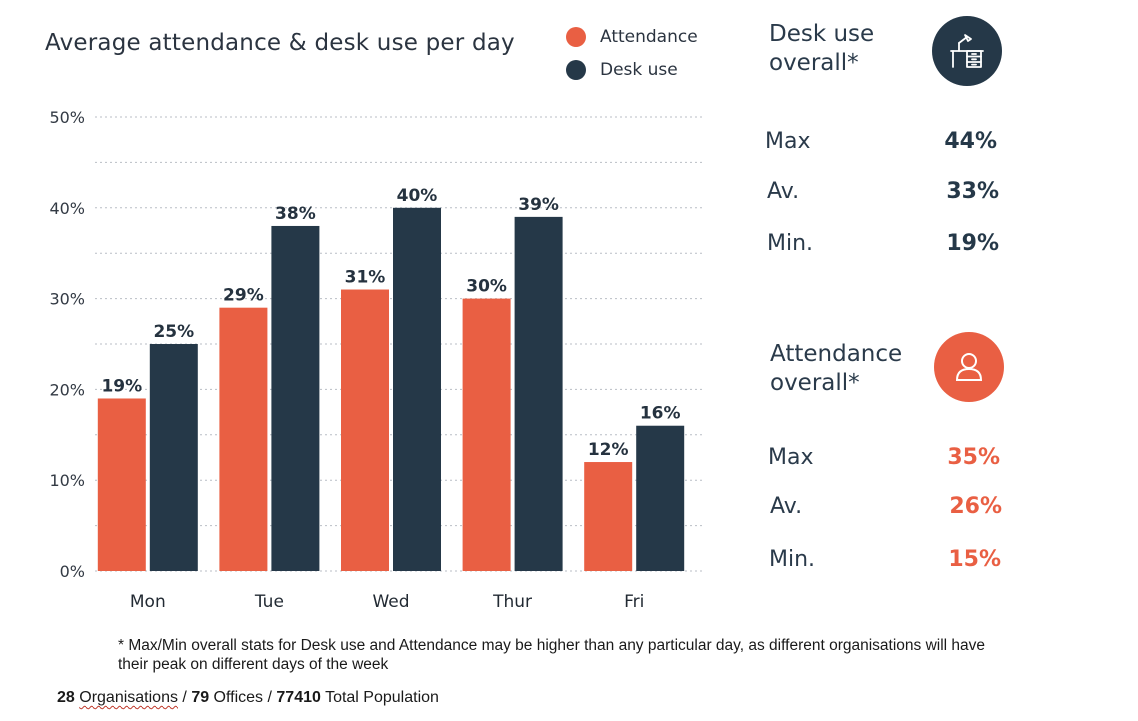 The image size is (1138, 721). What do you see at coordinates (200, 697) in the screenshot?
I see `offices-count: 79` at bounding box center [200, 697].